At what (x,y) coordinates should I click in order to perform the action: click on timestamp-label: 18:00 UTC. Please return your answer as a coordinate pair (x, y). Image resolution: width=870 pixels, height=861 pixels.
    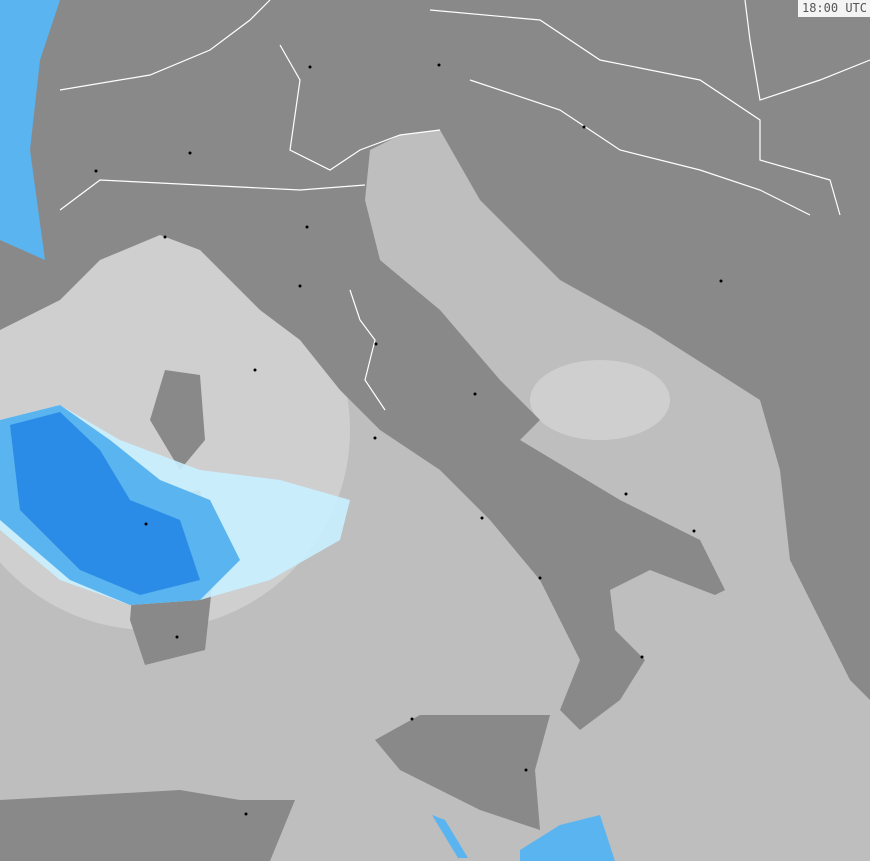
    Looking at the image, I should click on (833, 8).